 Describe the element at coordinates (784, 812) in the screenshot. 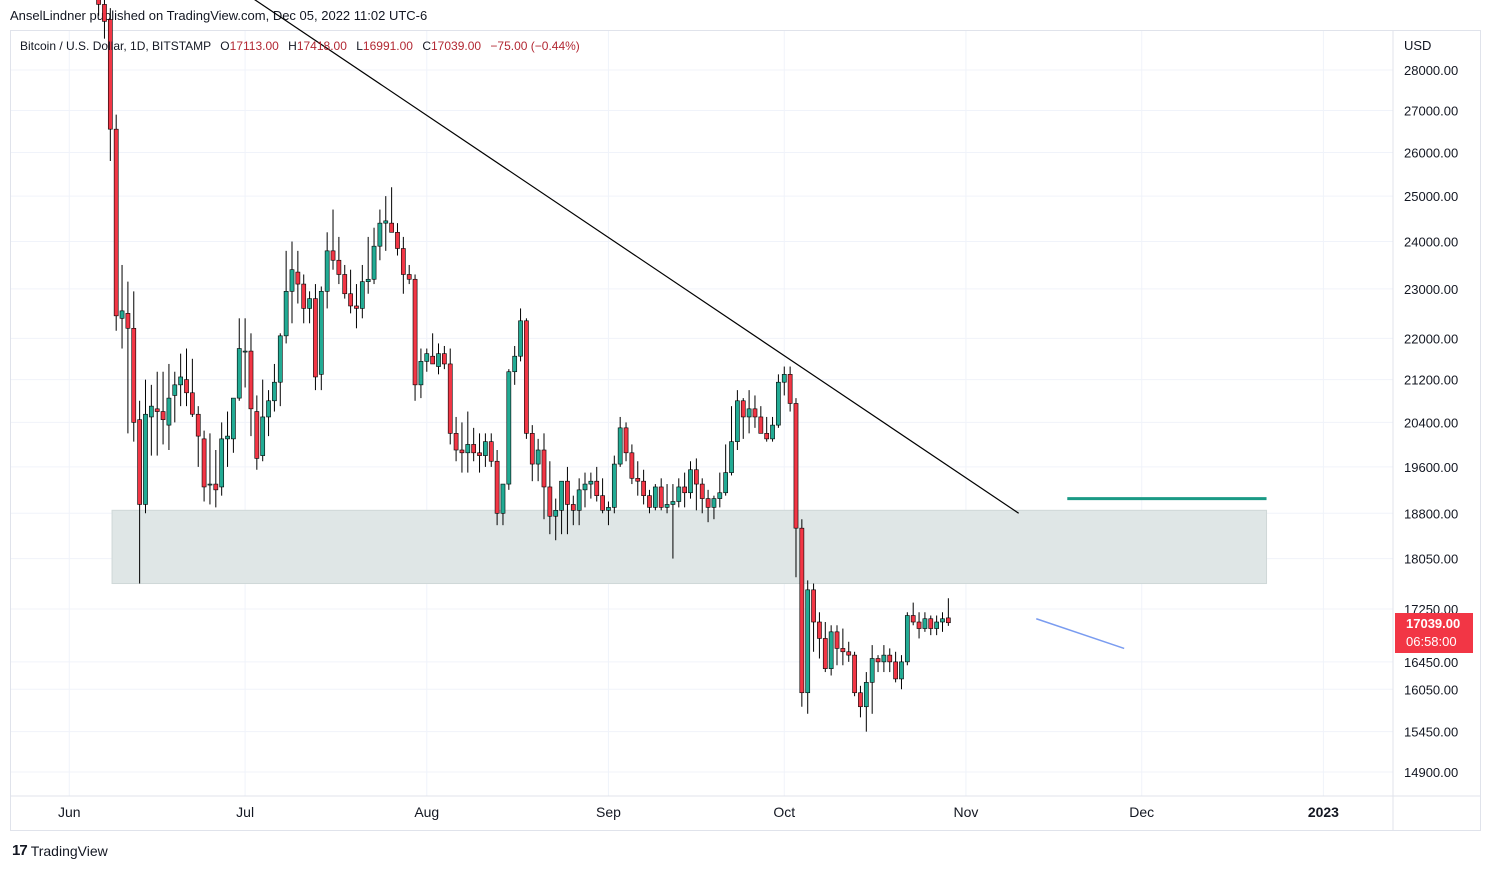

I see `x-tick-label: Oct` at that location.